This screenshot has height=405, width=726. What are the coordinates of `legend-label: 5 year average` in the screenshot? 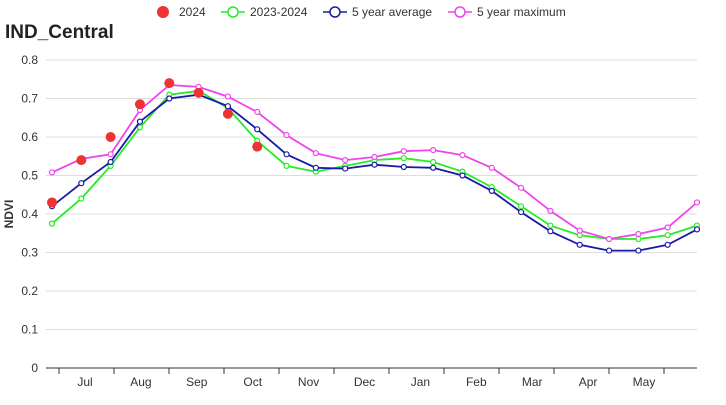 It's located at (392, 12).